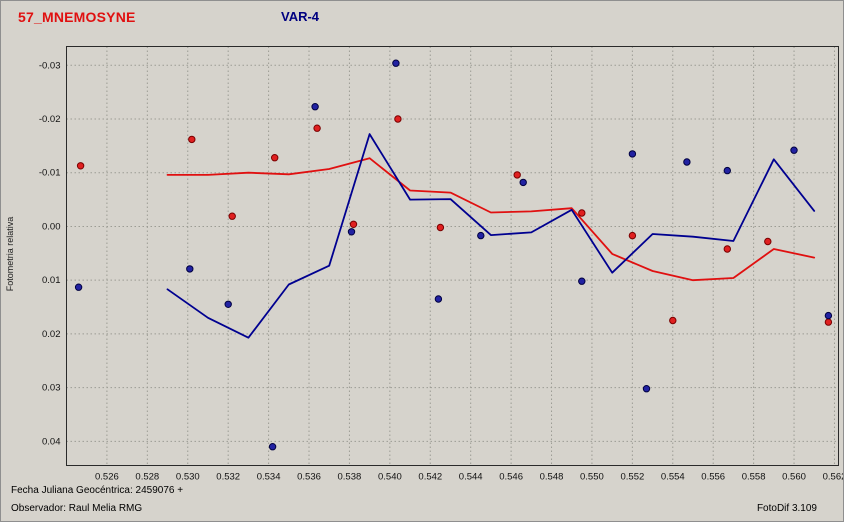 The image size is (844, 522). What do you see at coordinates (97, 490) in the screenshot?
I see `julian-date-label: Fecha Juliana Geocéntrica: 2459076 +` at bounding box center [97, 490].